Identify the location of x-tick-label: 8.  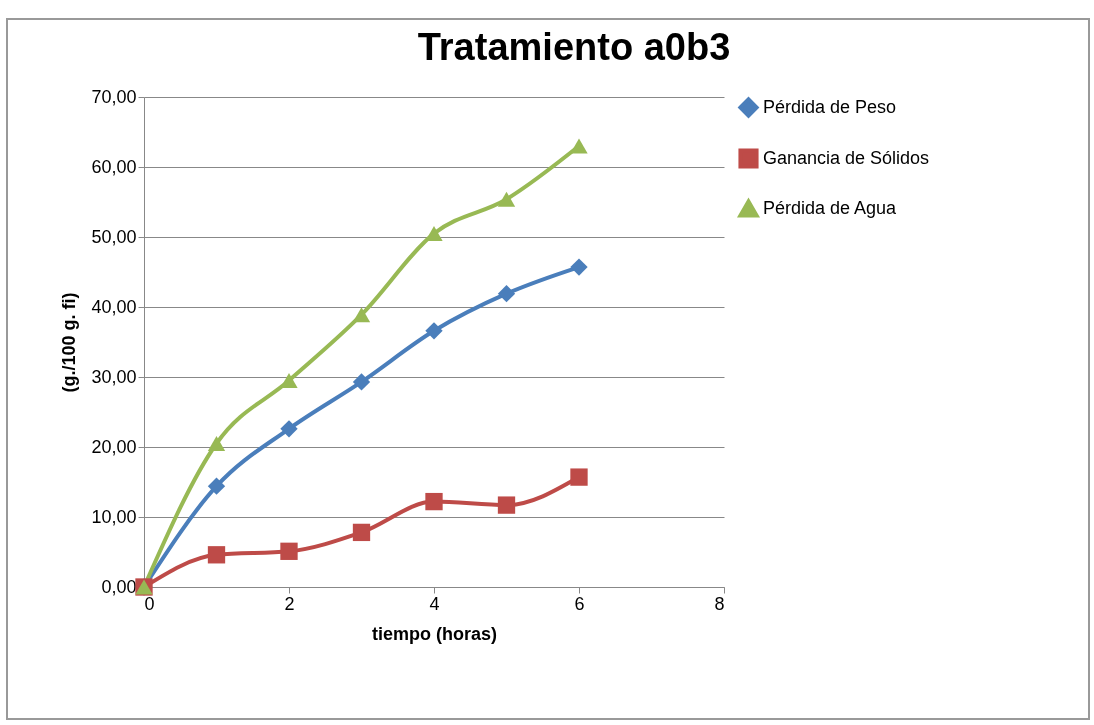
(719, 603).